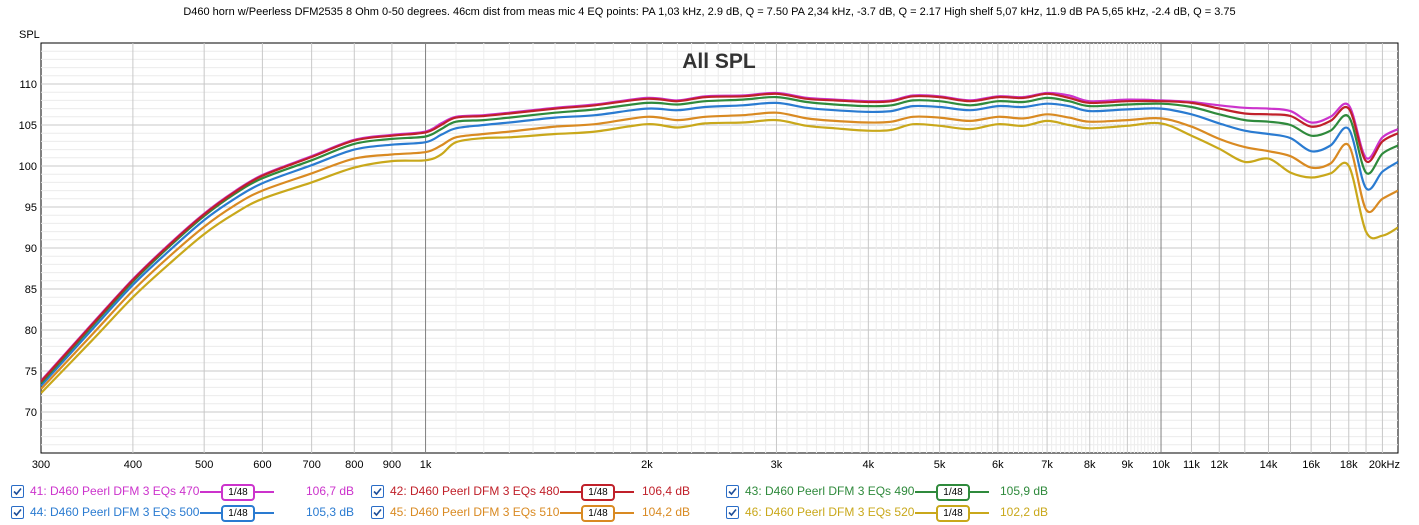 The width and height of the screenshot is (1419, 525). What do you see at coordinates (1311, 465) in the screenshot?
I see `x-tick-label: 16k` at bounding box center [1311, 465].